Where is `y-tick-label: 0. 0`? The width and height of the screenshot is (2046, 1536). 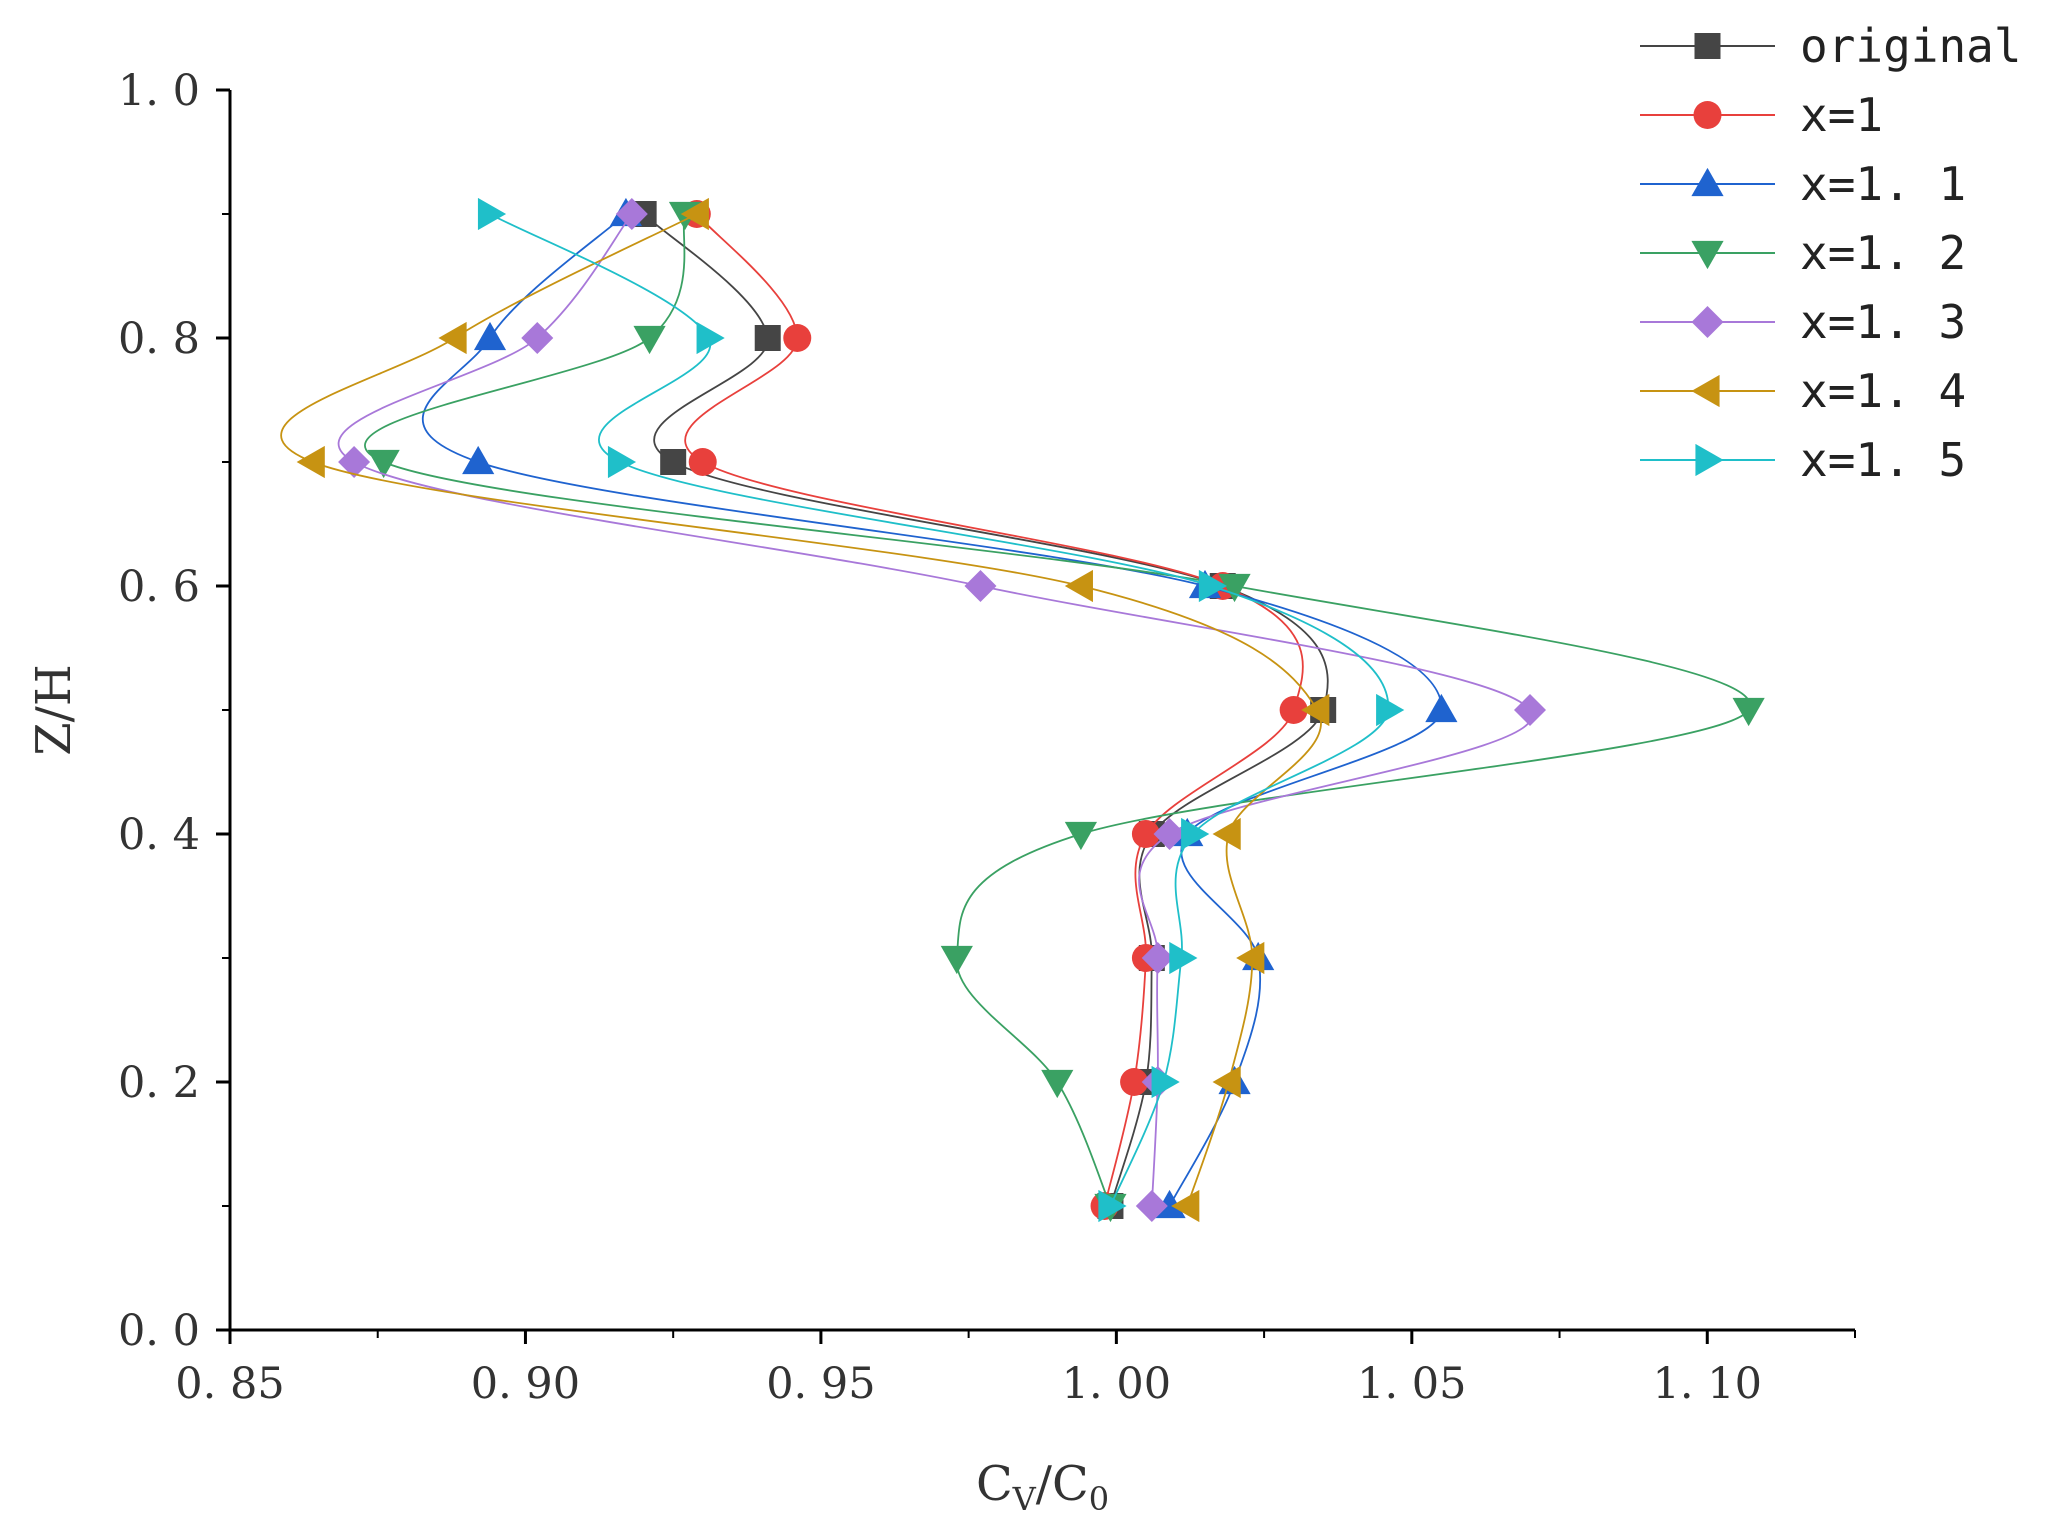 y-tick-label: 0. 0 is located at coordinates (159, 1331).